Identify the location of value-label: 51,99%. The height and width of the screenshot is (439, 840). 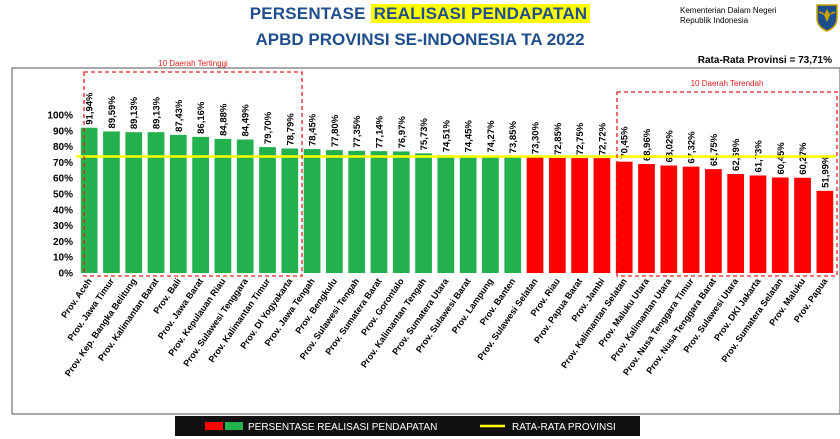
(825, 171).